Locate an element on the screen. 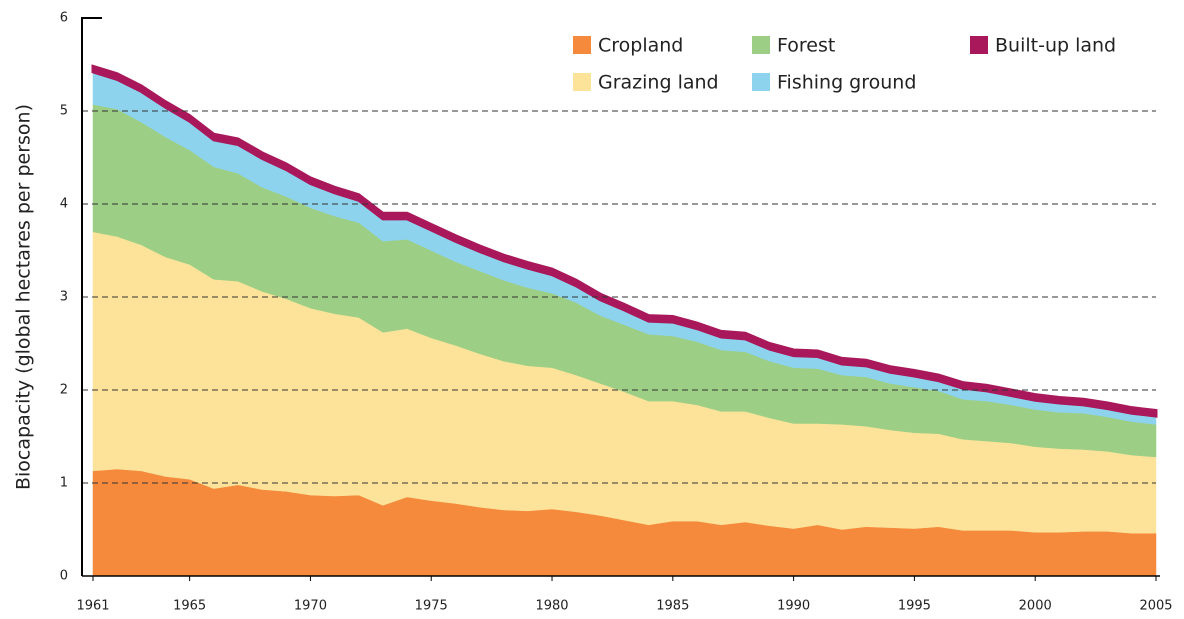 The width and height of the screenshot is (1184, 619). y-axis-label: Biocapacity (global hectares per person) is located at coordinates (24, 297).